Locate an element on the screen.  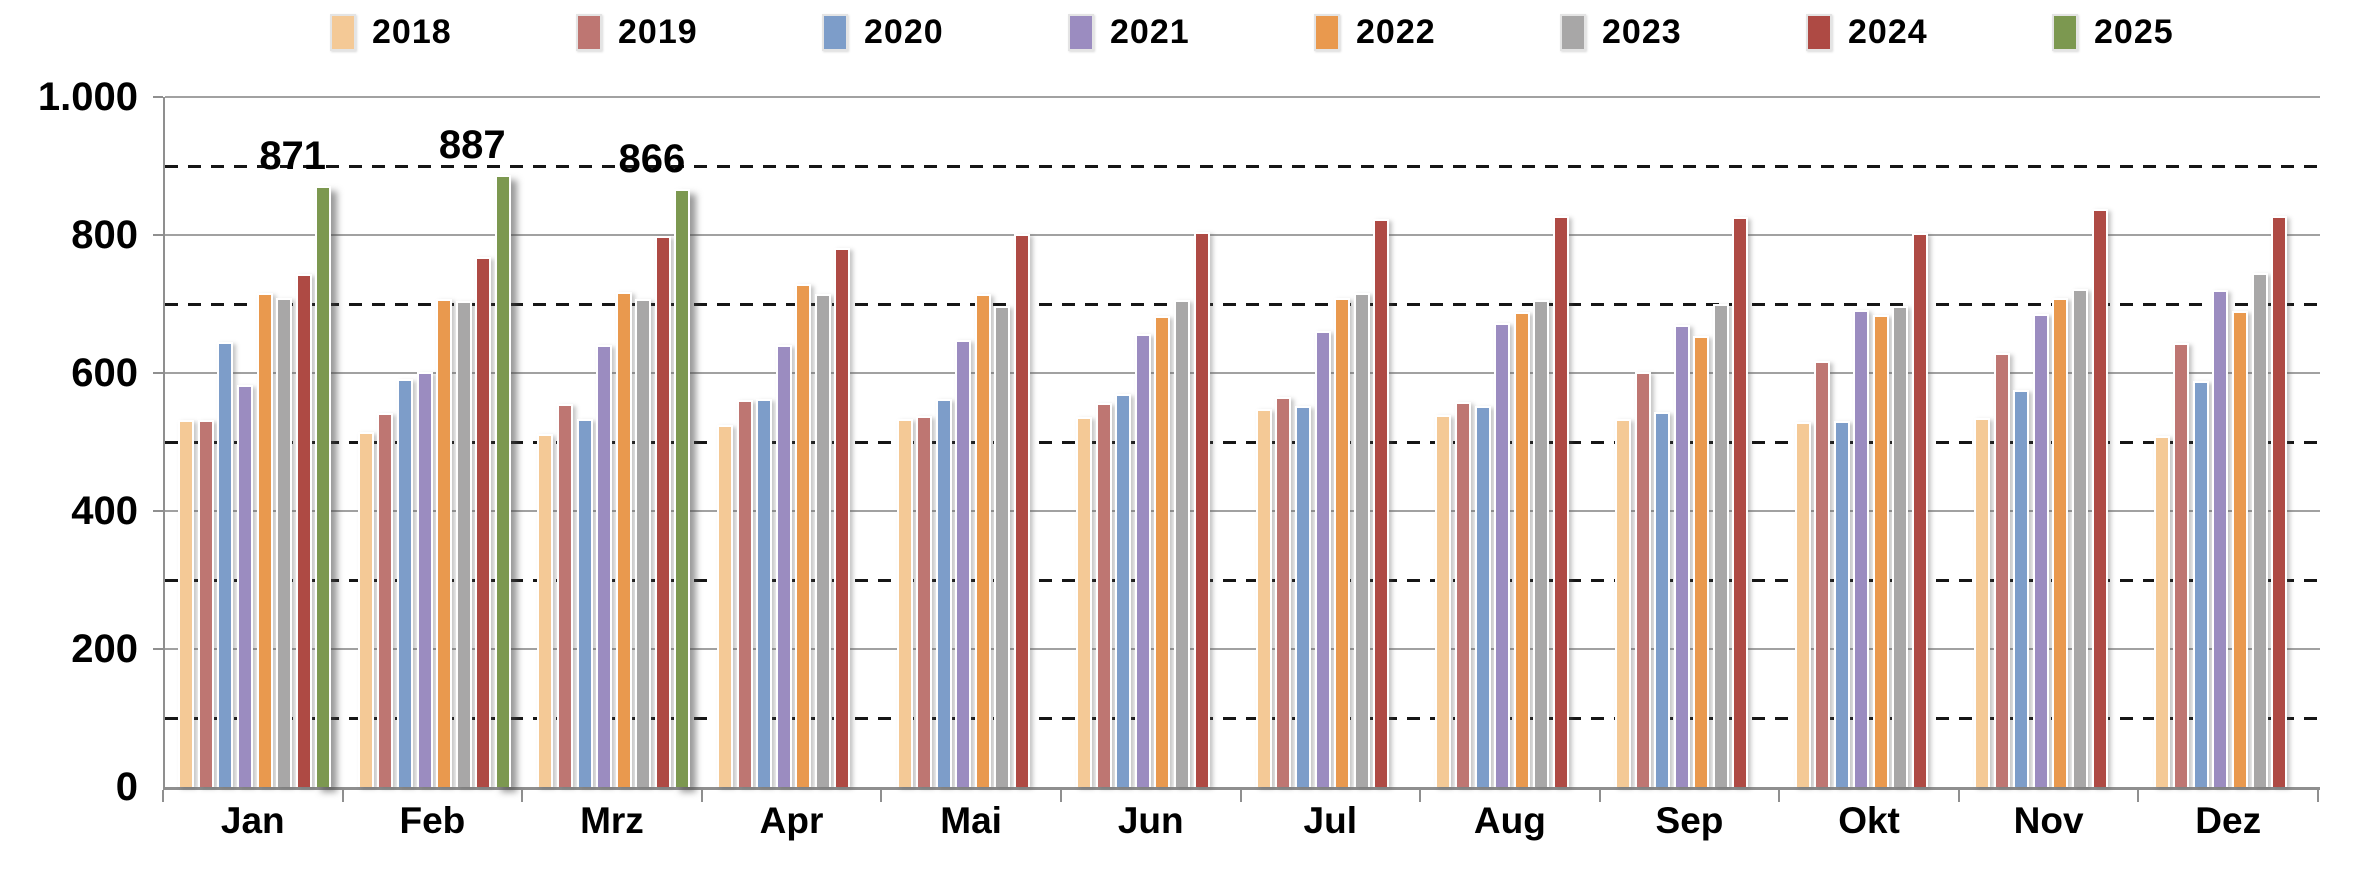
bar-2021-Mrz is located at coordinates (604, 566).